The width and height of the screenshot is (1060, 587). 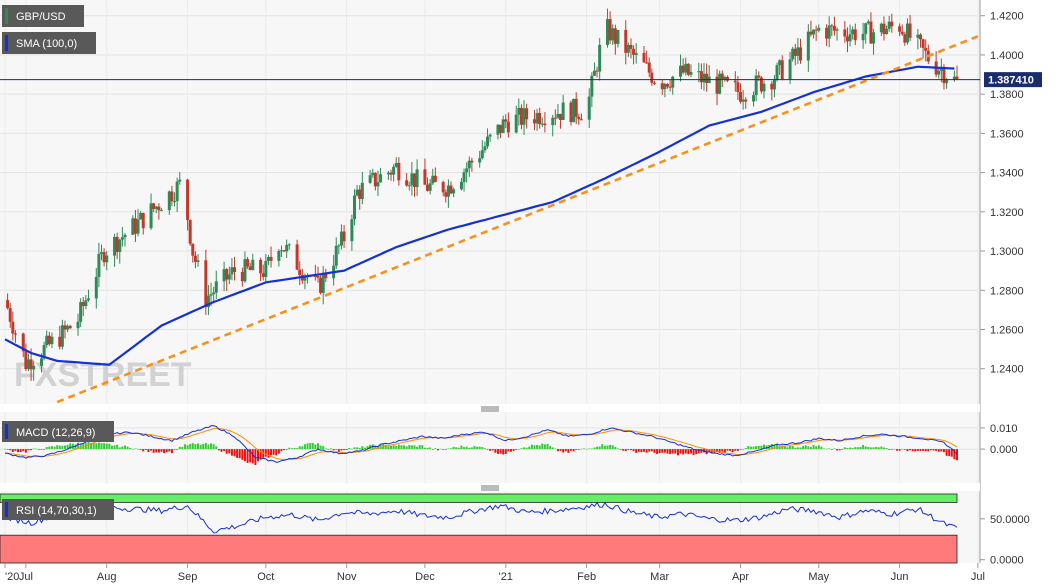 What do you see at coordinates (490, 488) in the screenshot?
I see `resize-handle-rsi` at bounding box center [490, 488].